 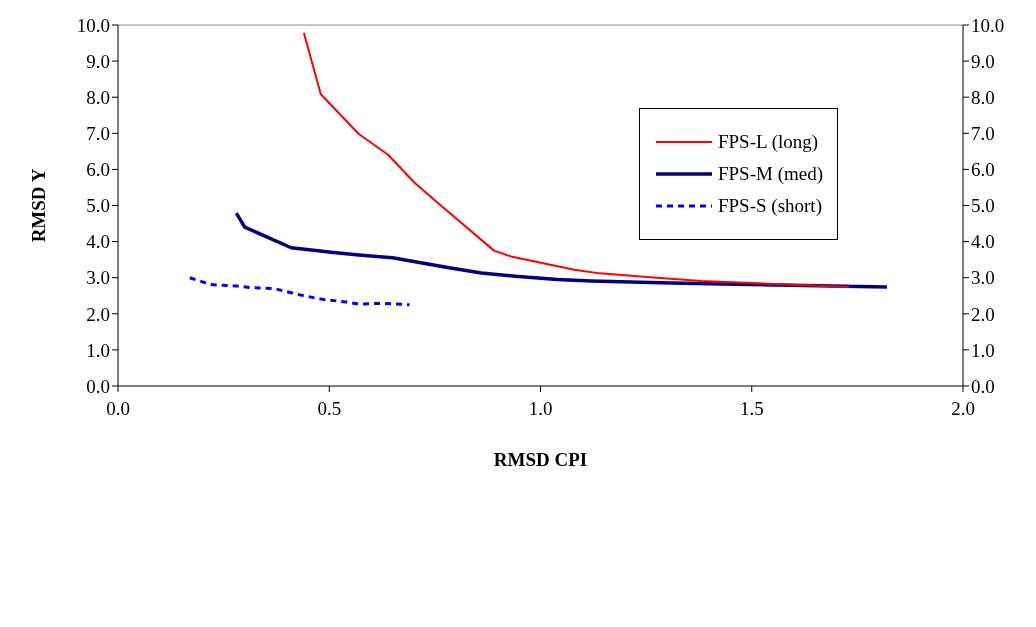 I want to click on y-tick-label: 4.0, so click(x=98, y=242).